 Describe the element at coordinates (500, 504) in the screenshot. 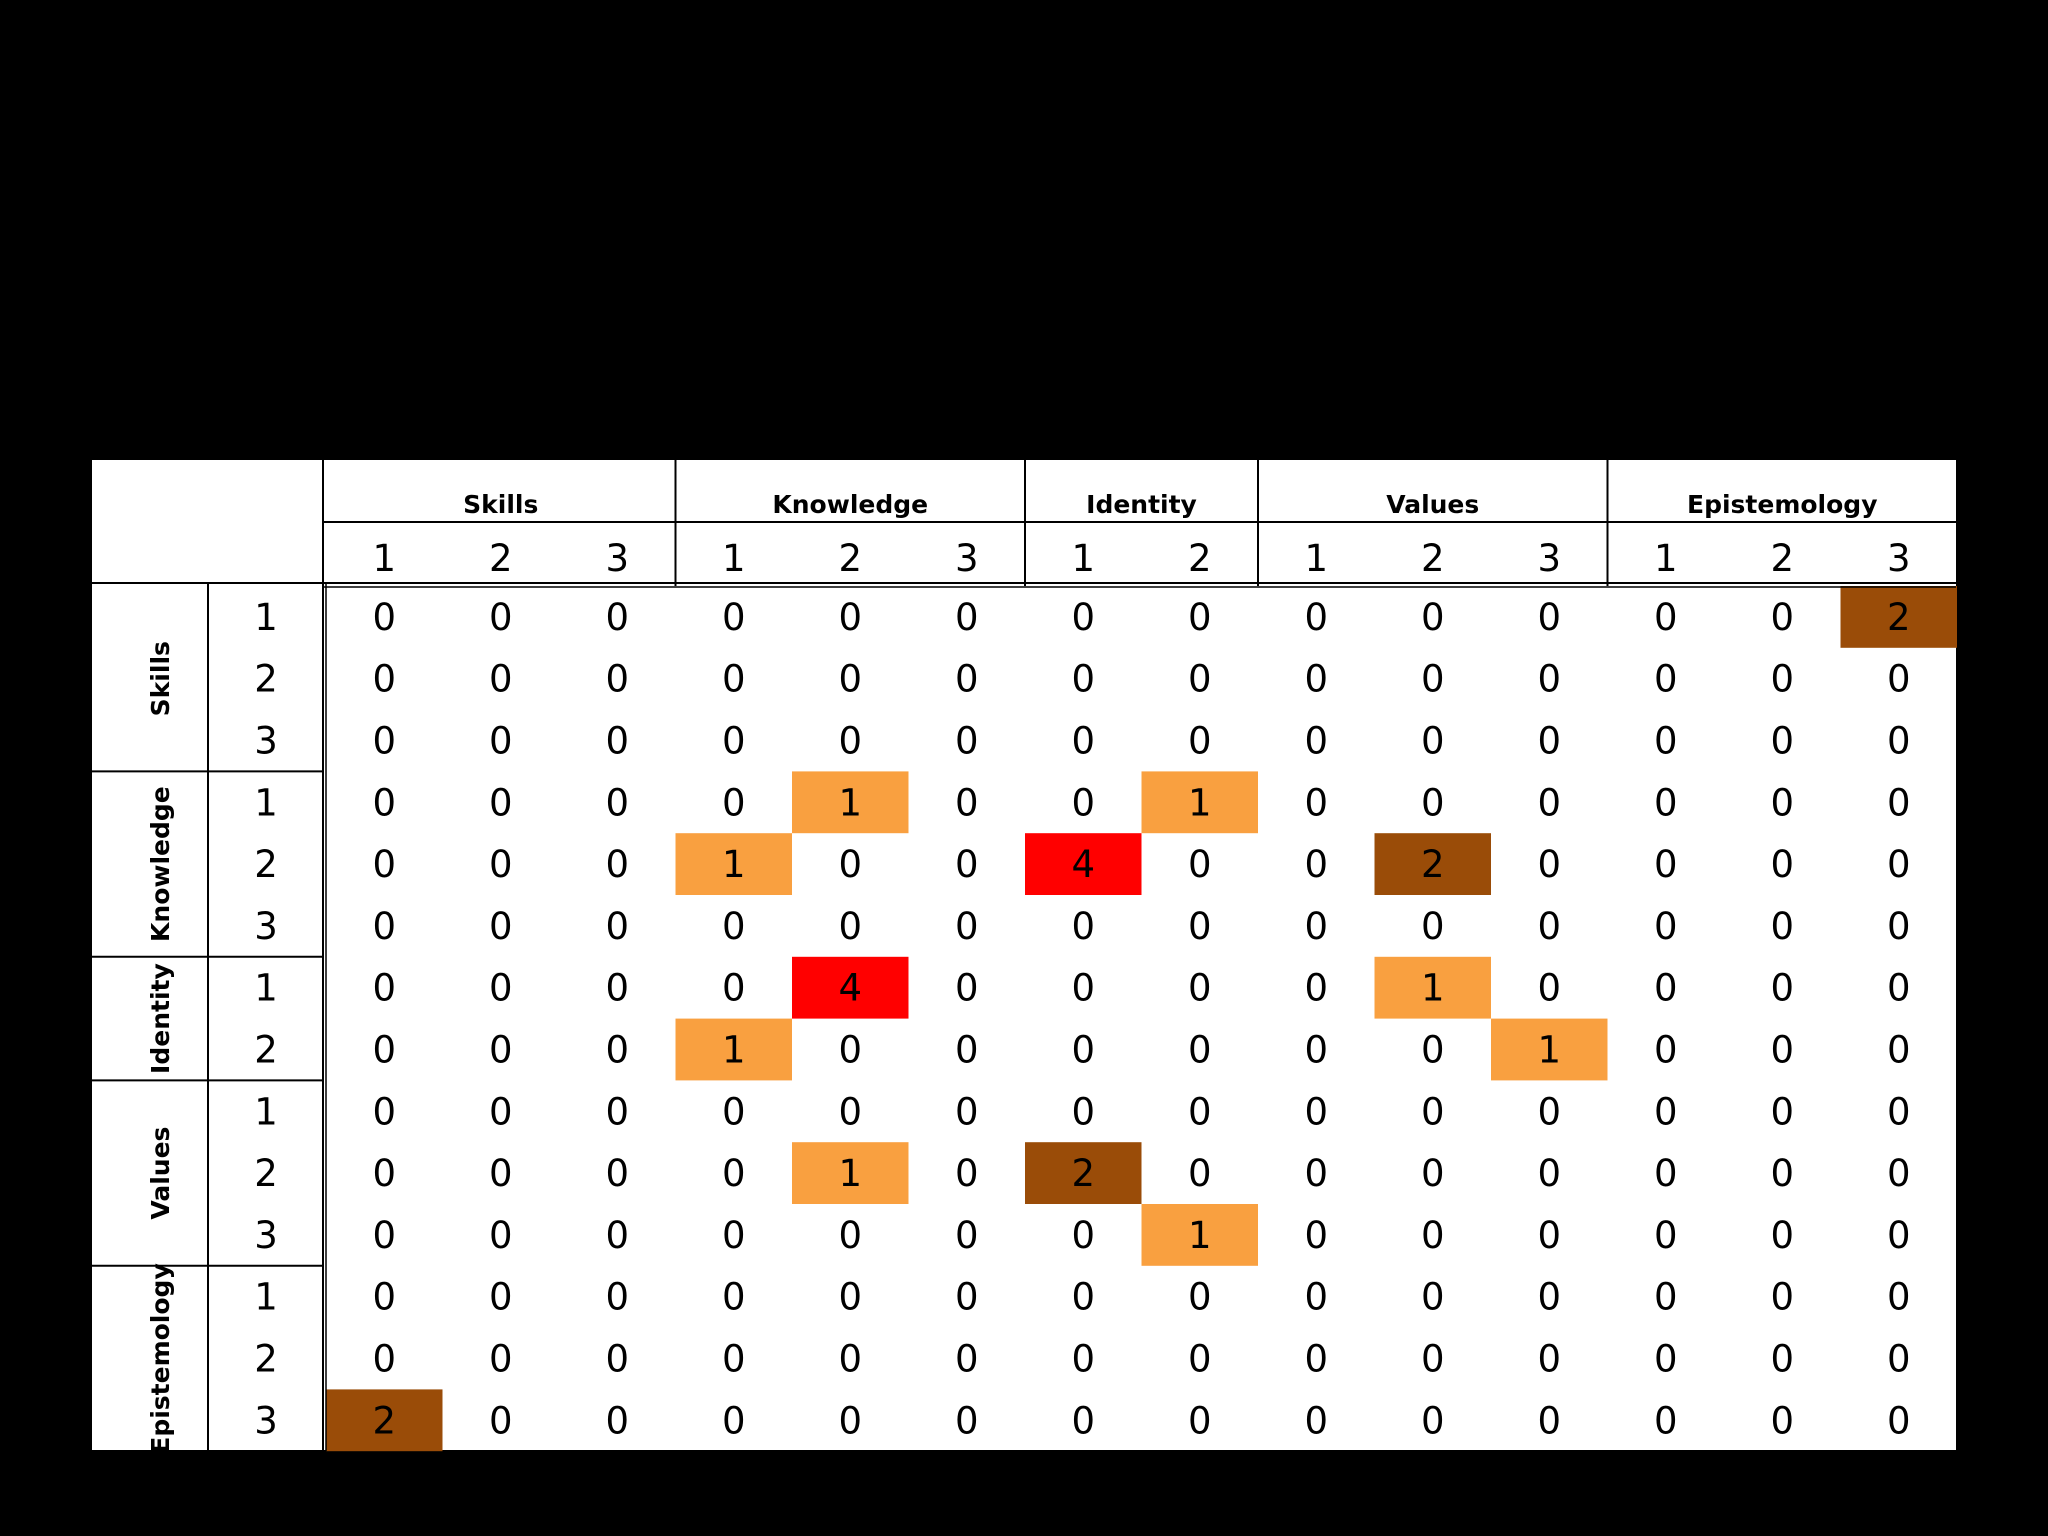

I see `column-group-label: Skills` at that location.